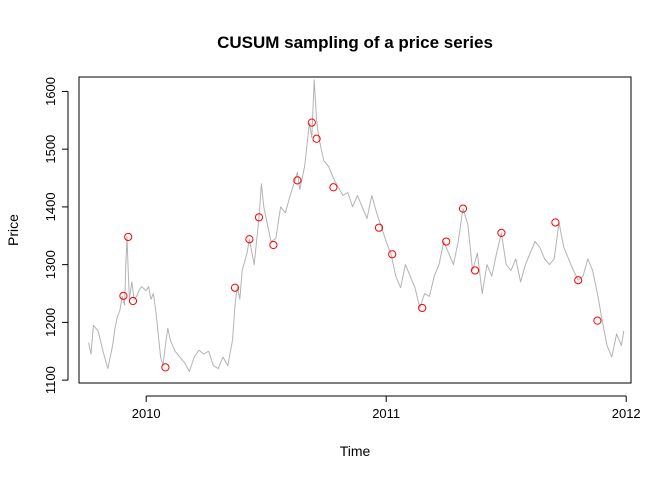 The image size is (672, 480). I want to click on y-tick-label: 1300, so click(50, 264).